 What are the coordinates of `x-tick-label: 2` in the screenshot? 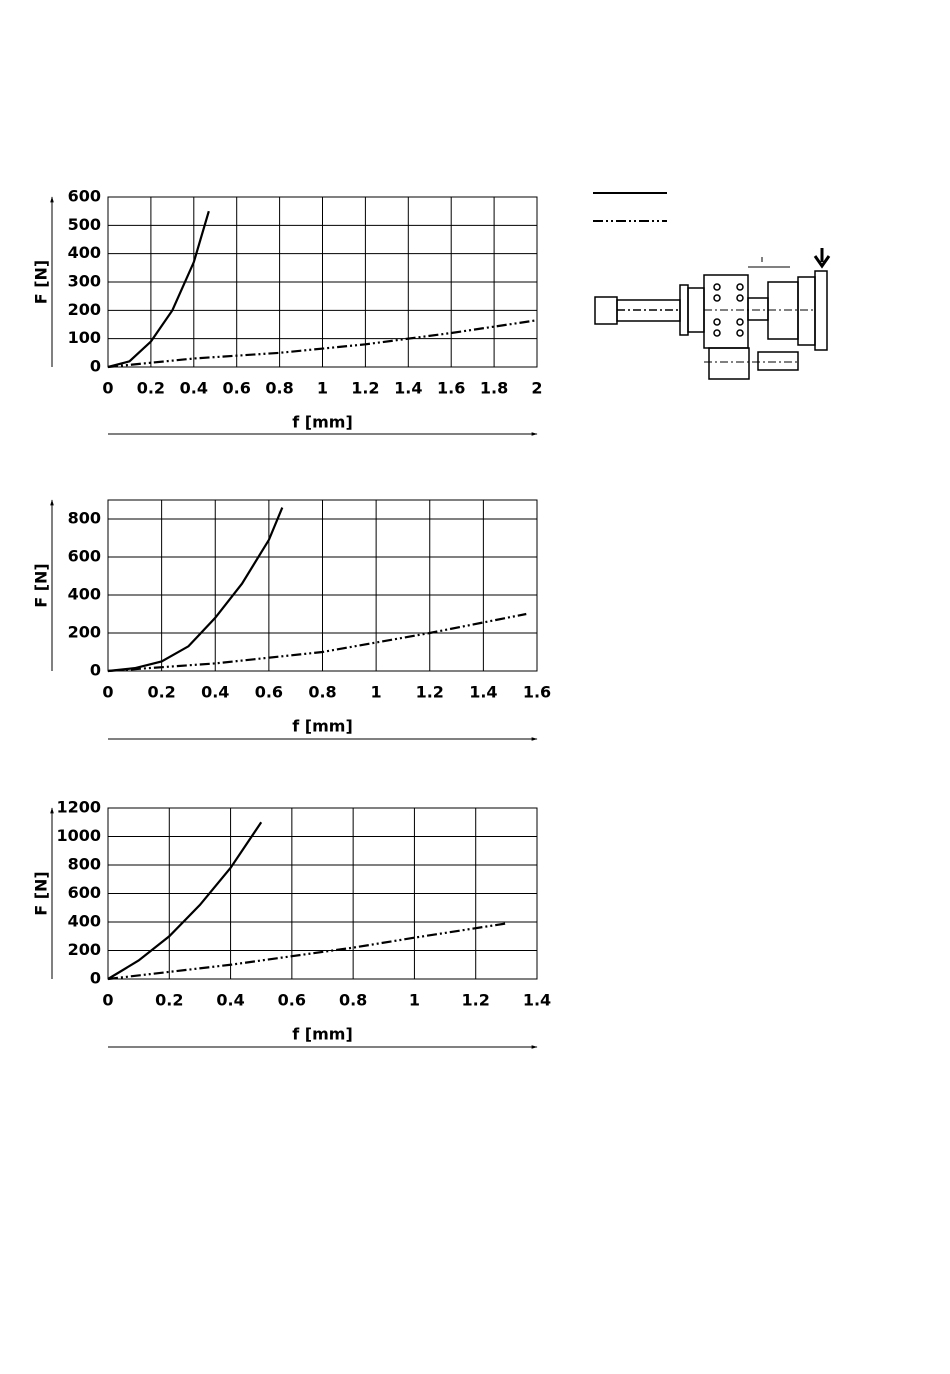 It's located at (536, 388).